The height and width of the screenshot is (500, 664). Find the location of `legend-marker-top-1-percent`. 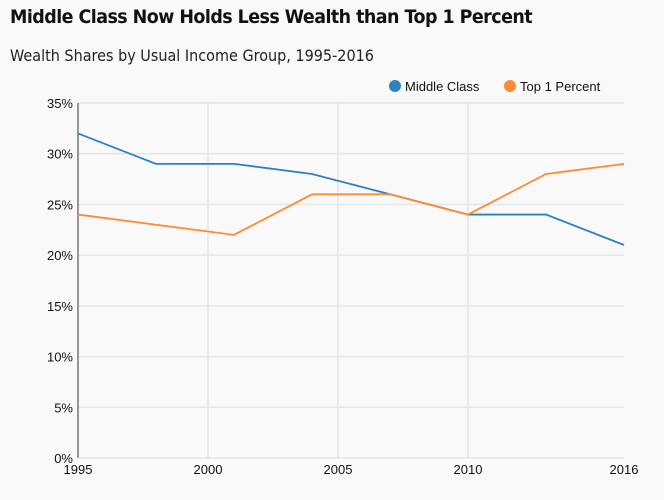

legend-marker-top-1-percent is located at coordinates (510, 86).